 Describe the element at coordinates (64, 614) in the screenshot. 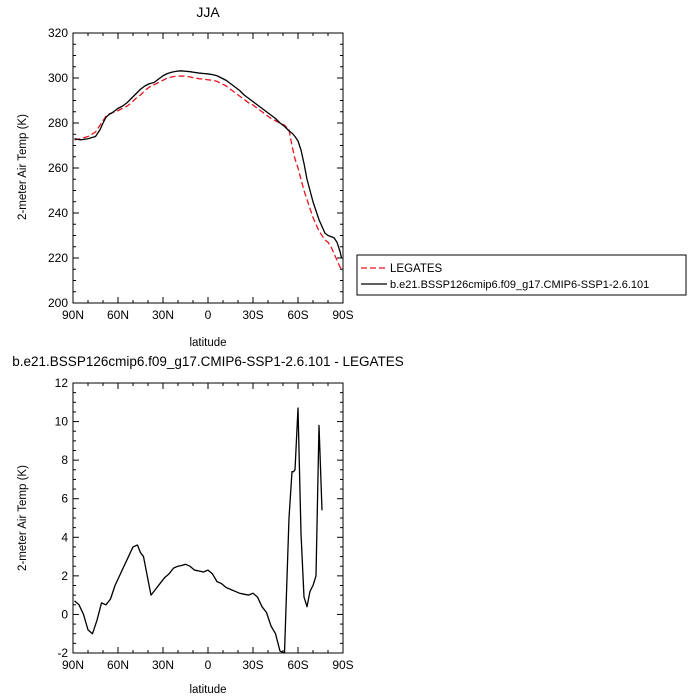

I see `bottom-y-tick-label: 0` at that location.